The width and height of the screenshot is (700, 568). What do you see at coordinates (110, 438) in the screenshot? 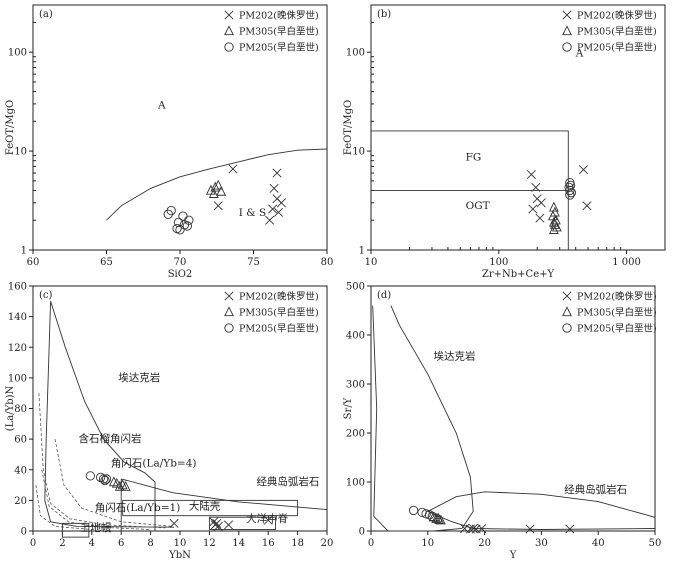
I see `field-label: 含石榴角闪岩` at bounding box center [110, 438].